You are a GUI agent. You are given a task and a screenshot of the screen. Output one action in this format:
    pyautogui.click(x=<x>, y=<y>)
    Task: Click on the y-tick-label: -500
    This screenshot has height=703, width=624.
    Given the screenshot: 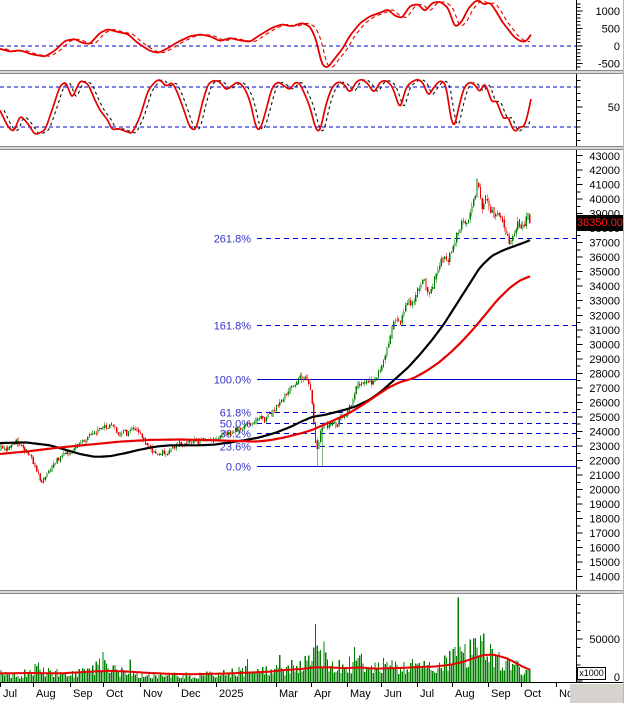 What is the action you would take?
    pyautogui.click(x=609, y=65)
    